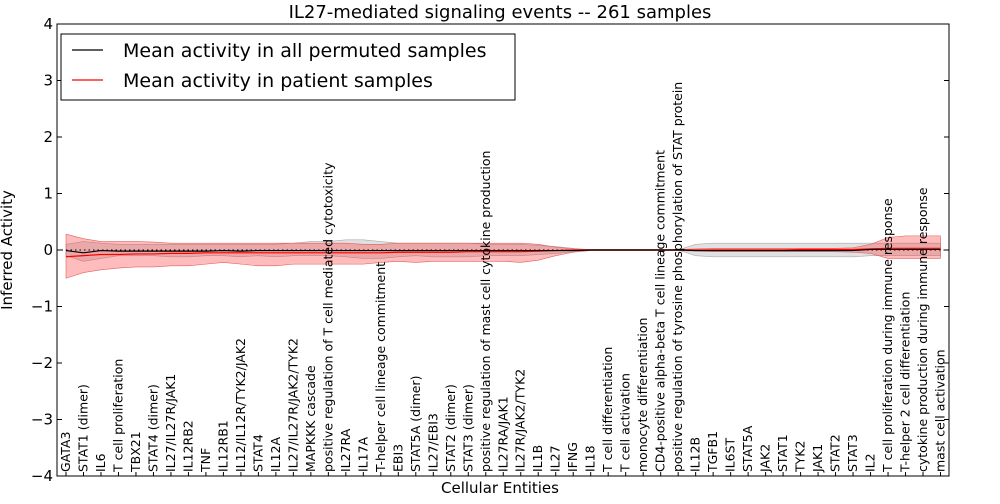  What do you see at coordinates (170, 423) in the screenshot?
I see `x-category-label: IL27/IL27R/JAK1` at bounding box center [170, 423].